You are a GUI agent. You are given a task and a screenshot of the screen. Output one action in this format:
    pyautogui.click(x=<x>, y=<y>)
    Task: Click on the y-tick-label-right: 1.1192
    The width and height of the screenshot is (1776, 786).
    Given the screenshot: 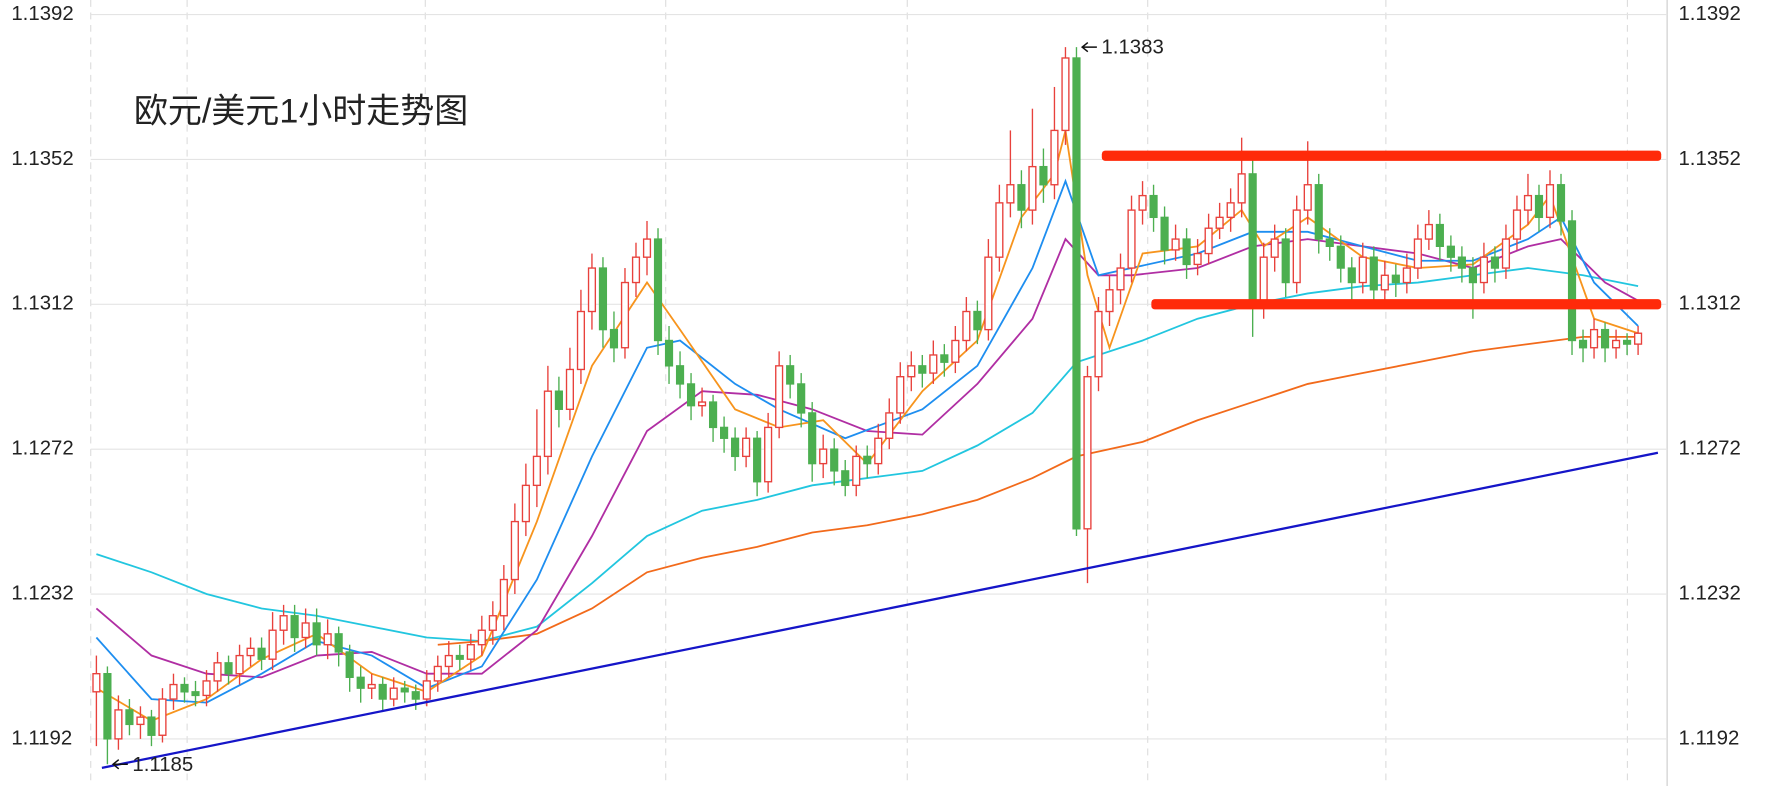 What is the action you would take?
    pyautogui.click(x=1708, y=738)
    